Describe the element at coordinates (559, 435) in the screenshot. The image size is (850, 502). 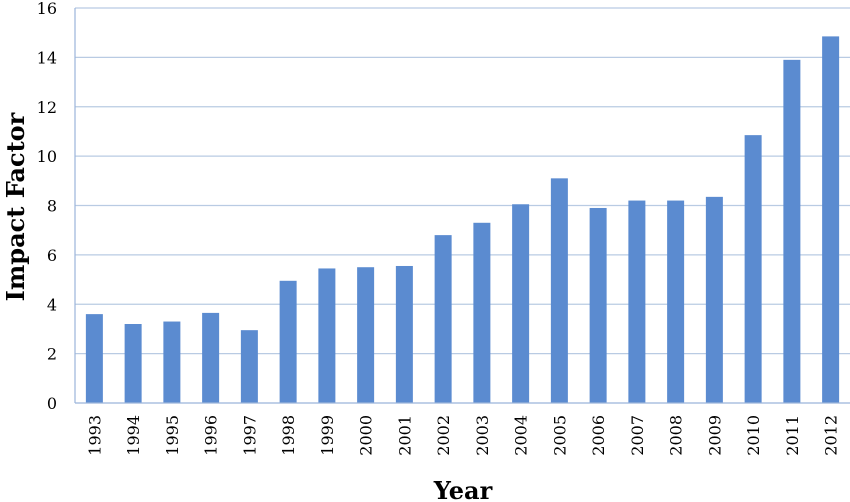
I see `x-tick-label: 2005` at that location.